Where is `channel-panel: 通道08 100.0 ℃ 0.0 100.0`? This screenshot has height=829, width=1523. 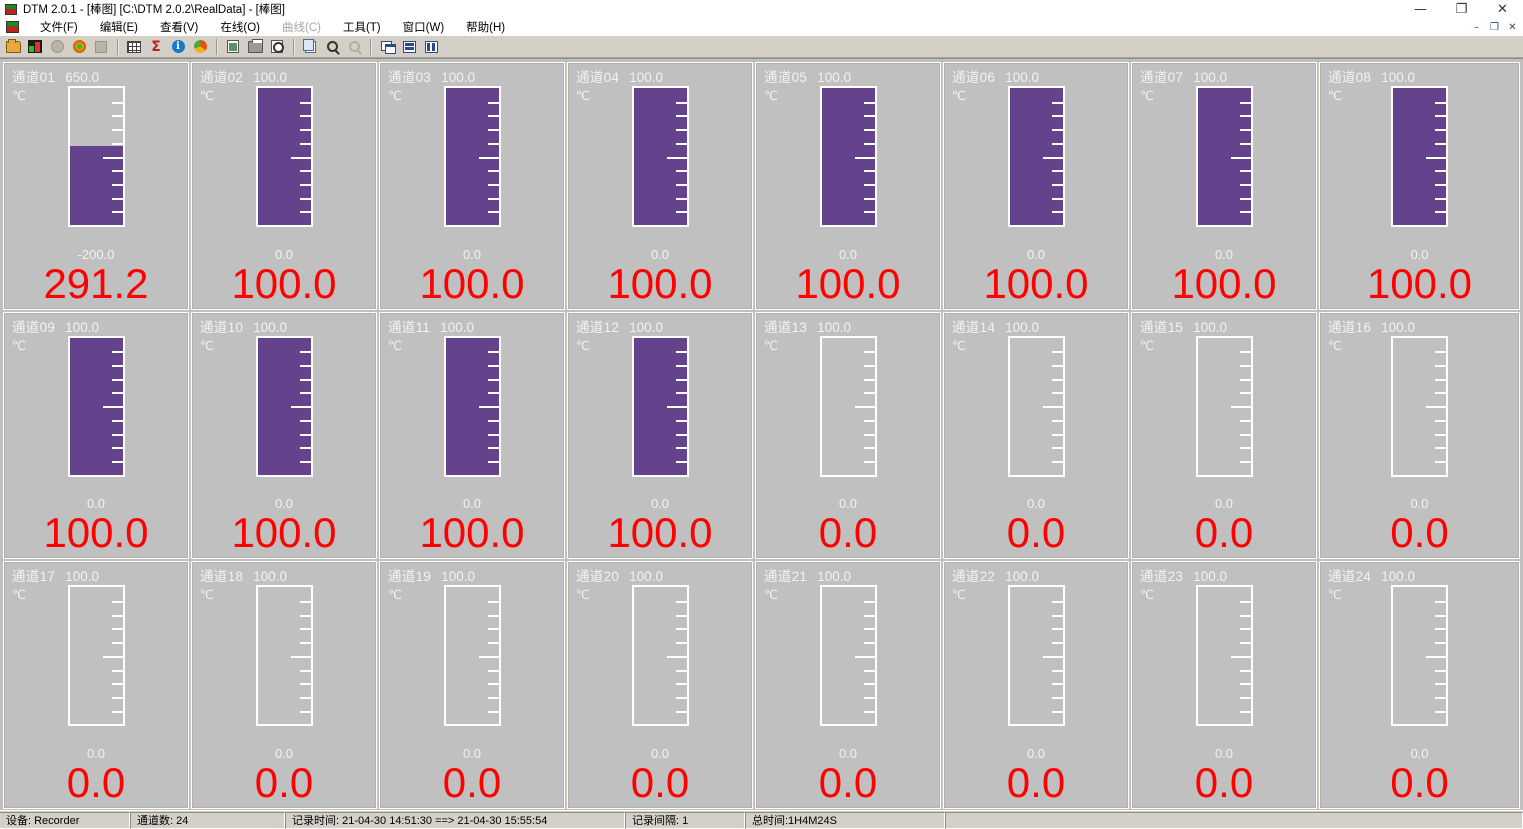 channel-panel: 通道08 100.0 ℃ 0.0 100.0 is located at coordinates (1419, 186).